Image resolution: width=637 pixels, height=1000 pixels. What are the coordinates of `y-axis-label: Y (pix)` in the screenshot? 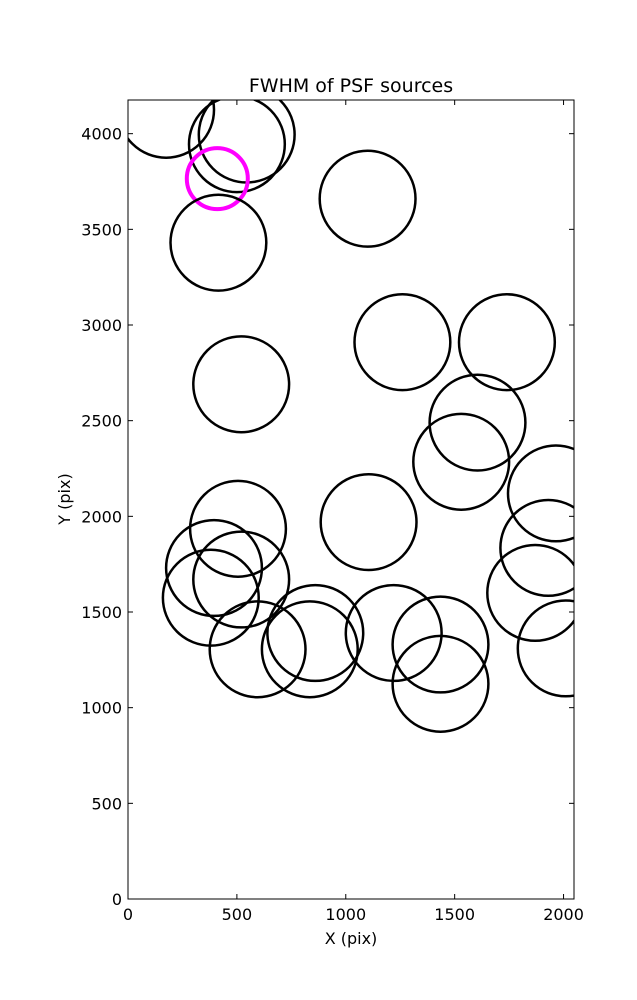 It's located at (64, 499).